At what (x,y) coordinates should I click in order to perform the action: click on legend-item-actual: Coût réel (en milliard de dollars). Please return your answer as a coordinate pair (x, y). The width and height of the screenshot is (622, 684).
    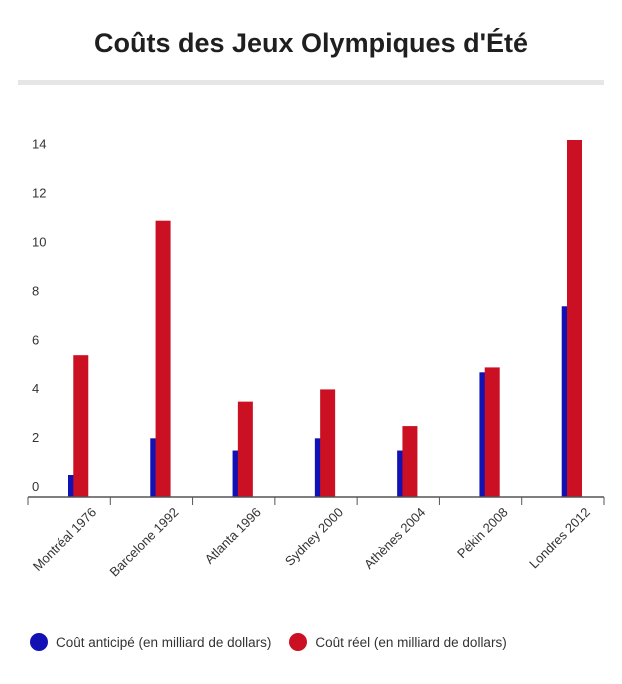
    Looking at the image, I should click on (398, 642).